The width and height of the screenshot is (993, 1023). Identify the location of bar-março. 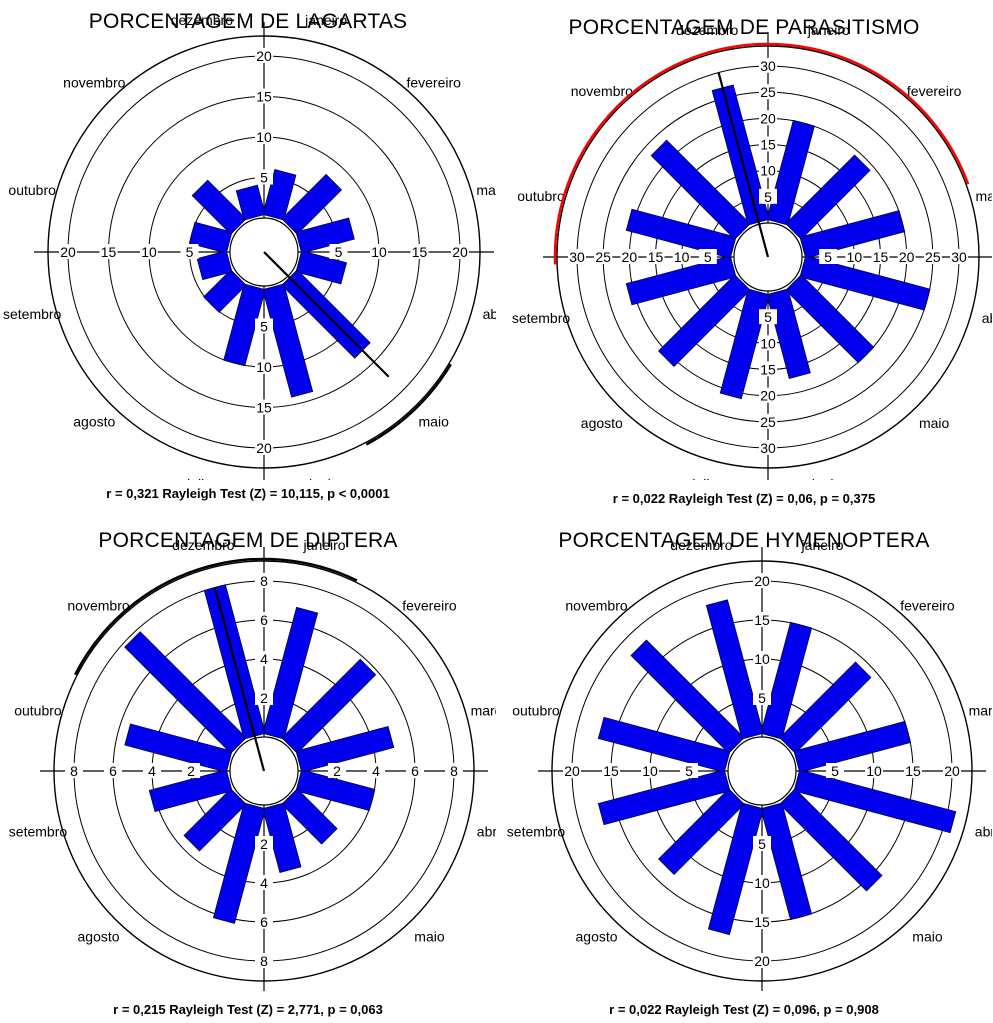
(345, 749).